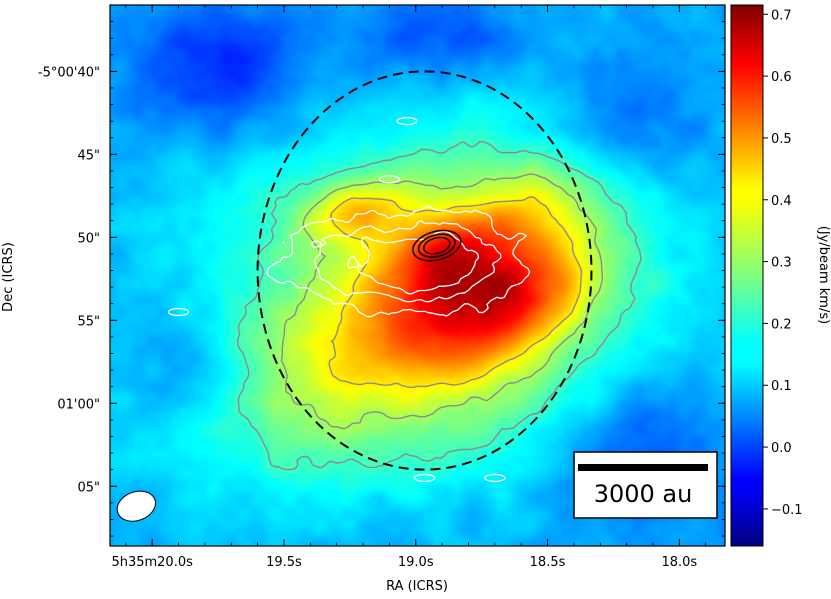 This screenshot has height=599, width=831. I want to click on scalebar: 3000 au, so click(645, 485).